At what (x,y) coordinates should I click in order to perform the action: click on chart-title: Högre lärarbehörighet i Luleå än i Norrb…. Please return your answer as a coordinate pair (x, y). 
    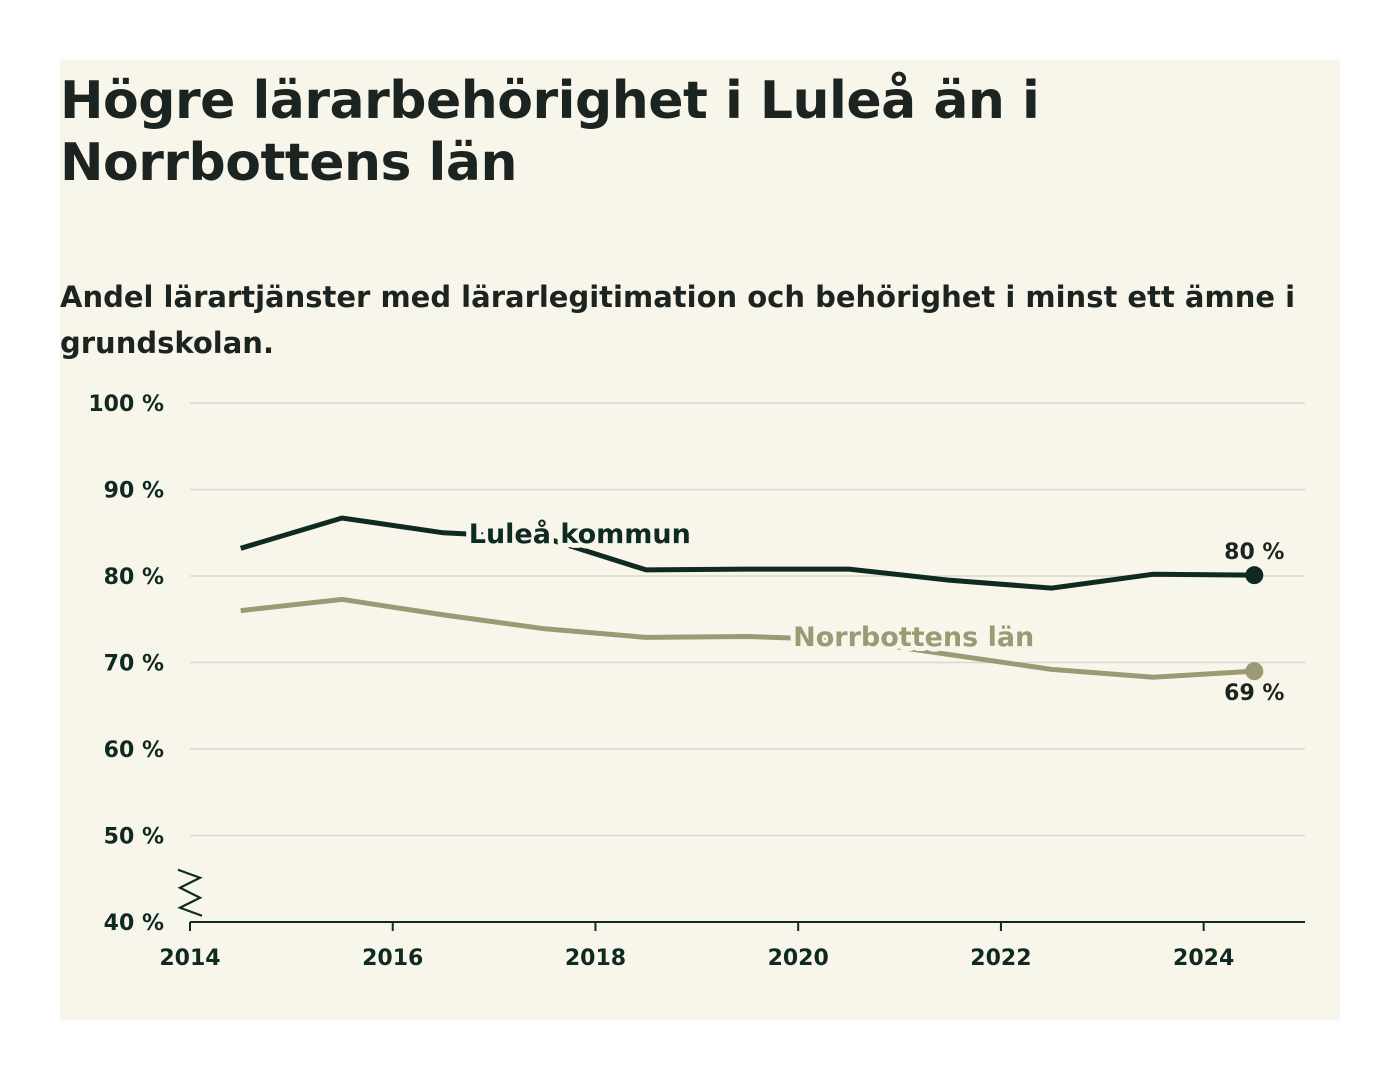
    Looking at the image, I should click on (550, 132).